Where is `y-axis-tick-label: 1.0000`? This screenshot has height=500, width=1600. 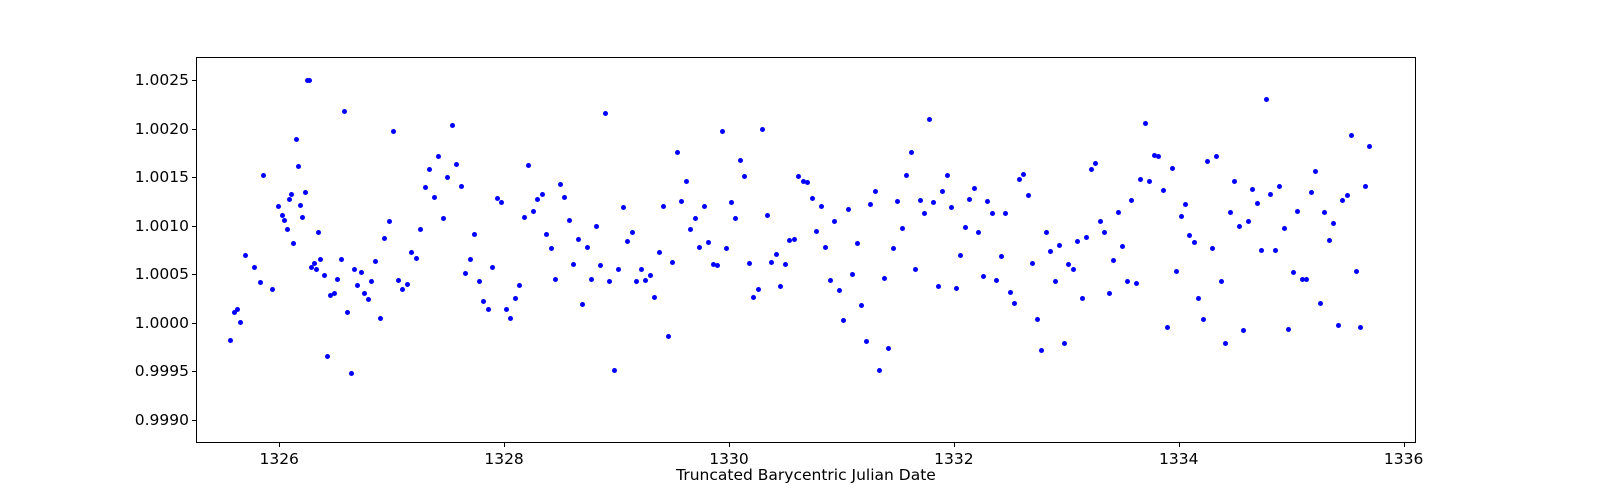
y-axis-tick-label: 1.0000 is located at coordinates (161, 322).